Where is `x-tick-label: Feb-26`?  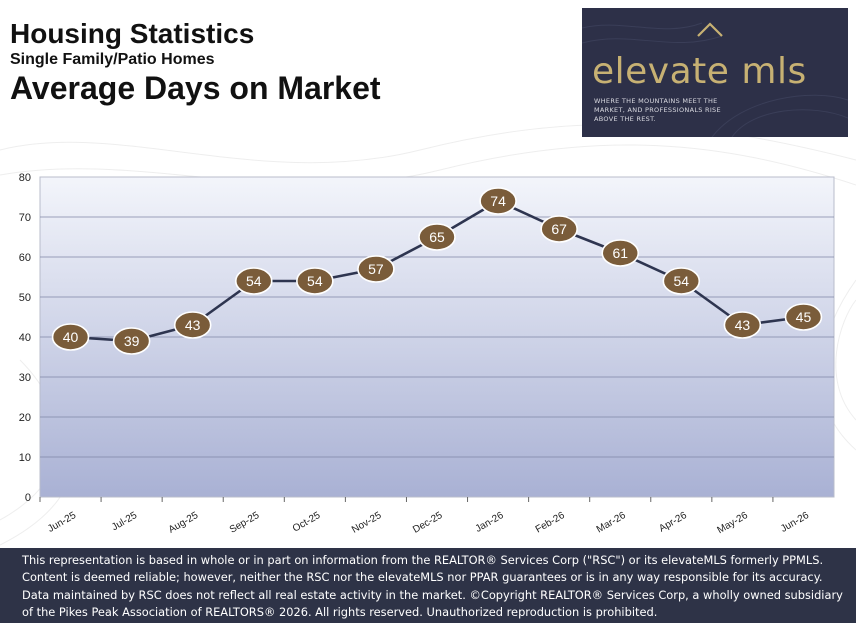
x-tick-label: Feb-26 is located at coordinates (550, 523).